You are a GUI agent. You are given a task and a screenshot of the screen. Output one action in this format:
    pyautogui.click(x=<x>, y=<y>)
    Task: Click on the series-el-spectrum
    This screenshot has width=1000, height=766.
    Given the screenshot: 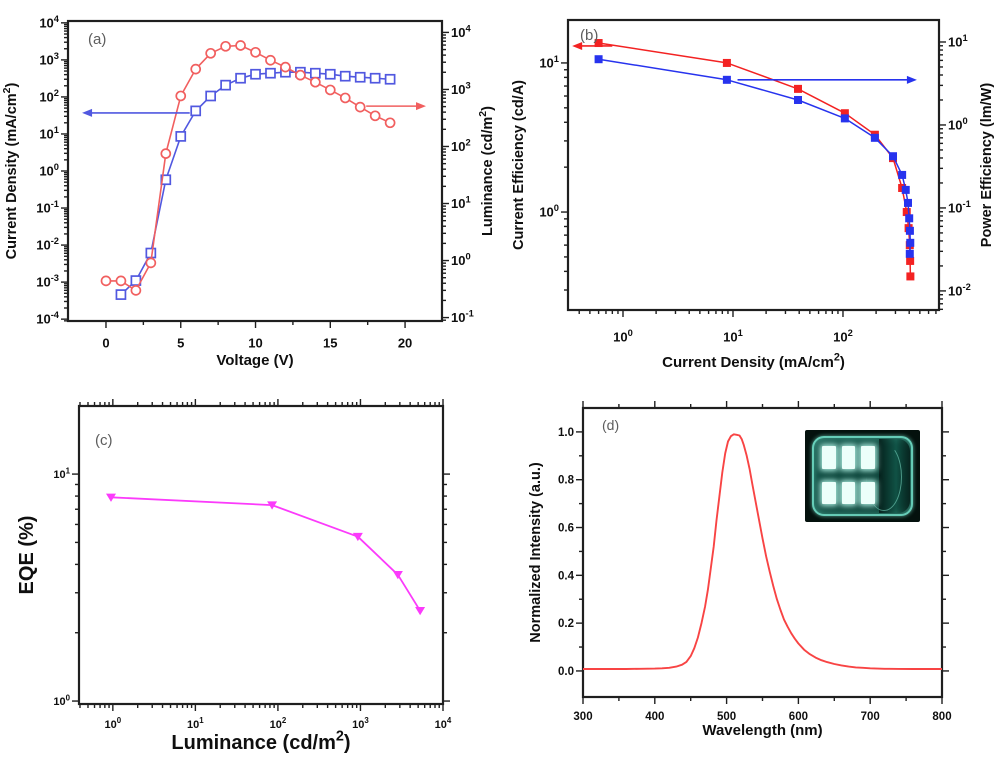 What is the action you would take?
    pyautogui.click(x=762, y=551)
    